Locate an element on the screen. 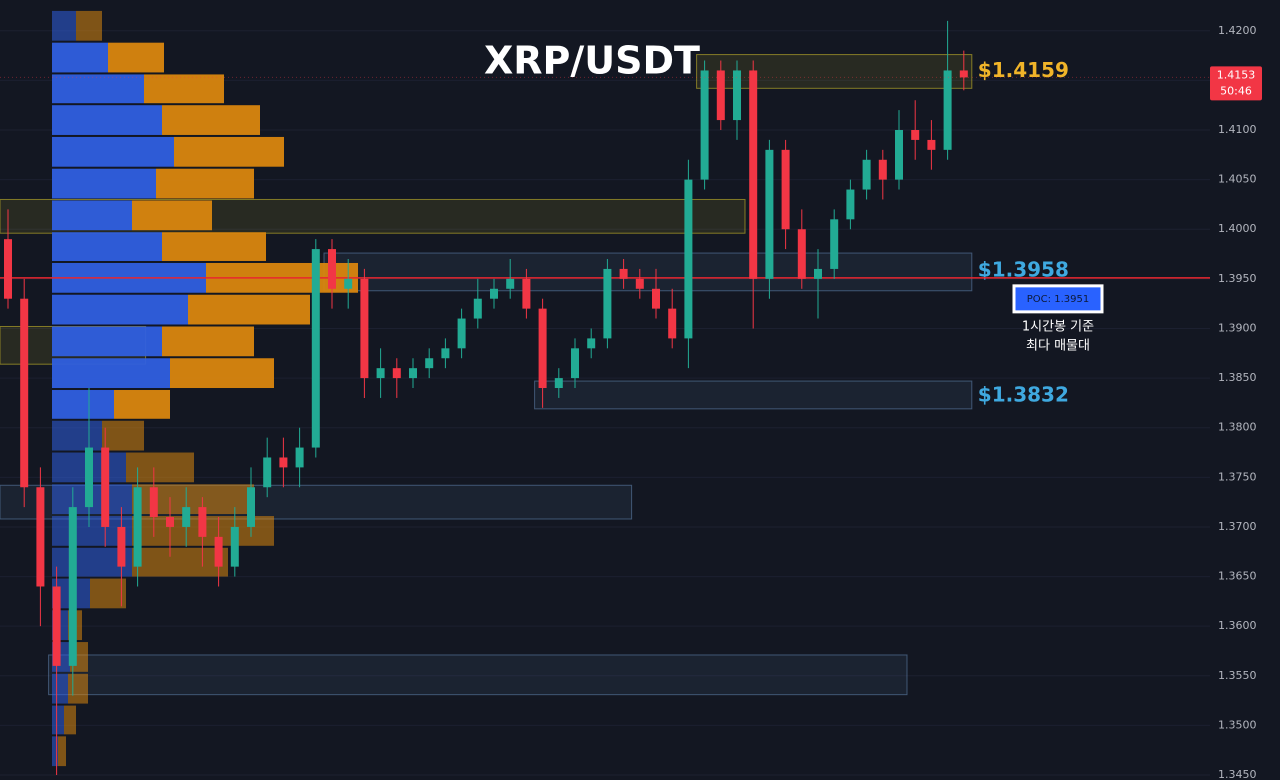 Image resolution: width=1280 pixels, height=780 pixels. y-tick-label: 1.3850 is located at coordinates (1237, 377).